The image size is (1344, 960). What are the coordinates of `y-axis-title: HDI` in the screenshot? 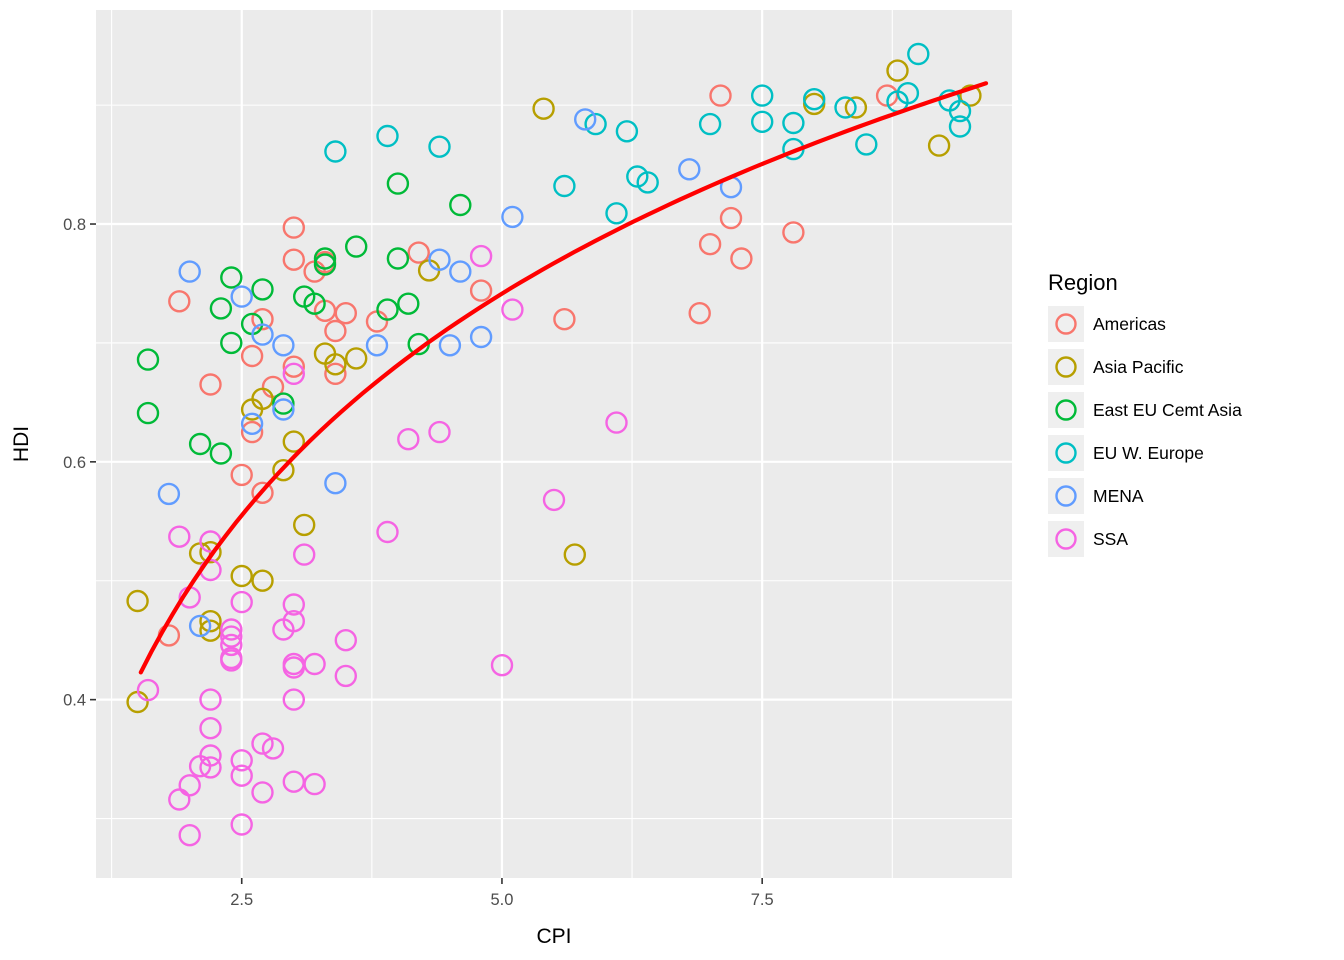 It's located at (21, 444).